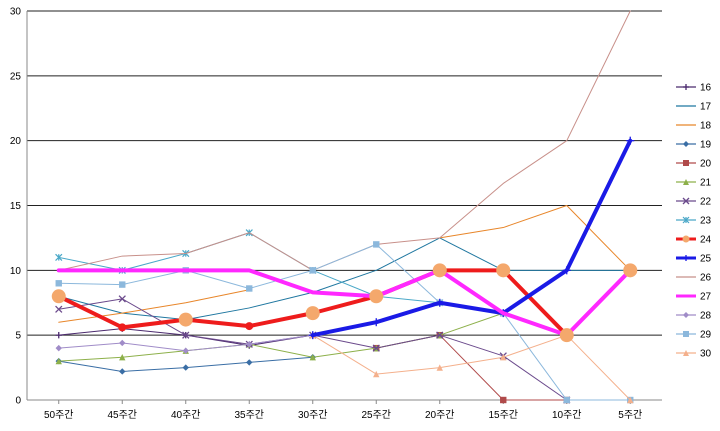 Image resolution: width=720 pixels, height=431 pixels. What do you see at coordinates (706, 240) in the screenshot?
I see `legend-label: 24` at bounding box center [706, 240].